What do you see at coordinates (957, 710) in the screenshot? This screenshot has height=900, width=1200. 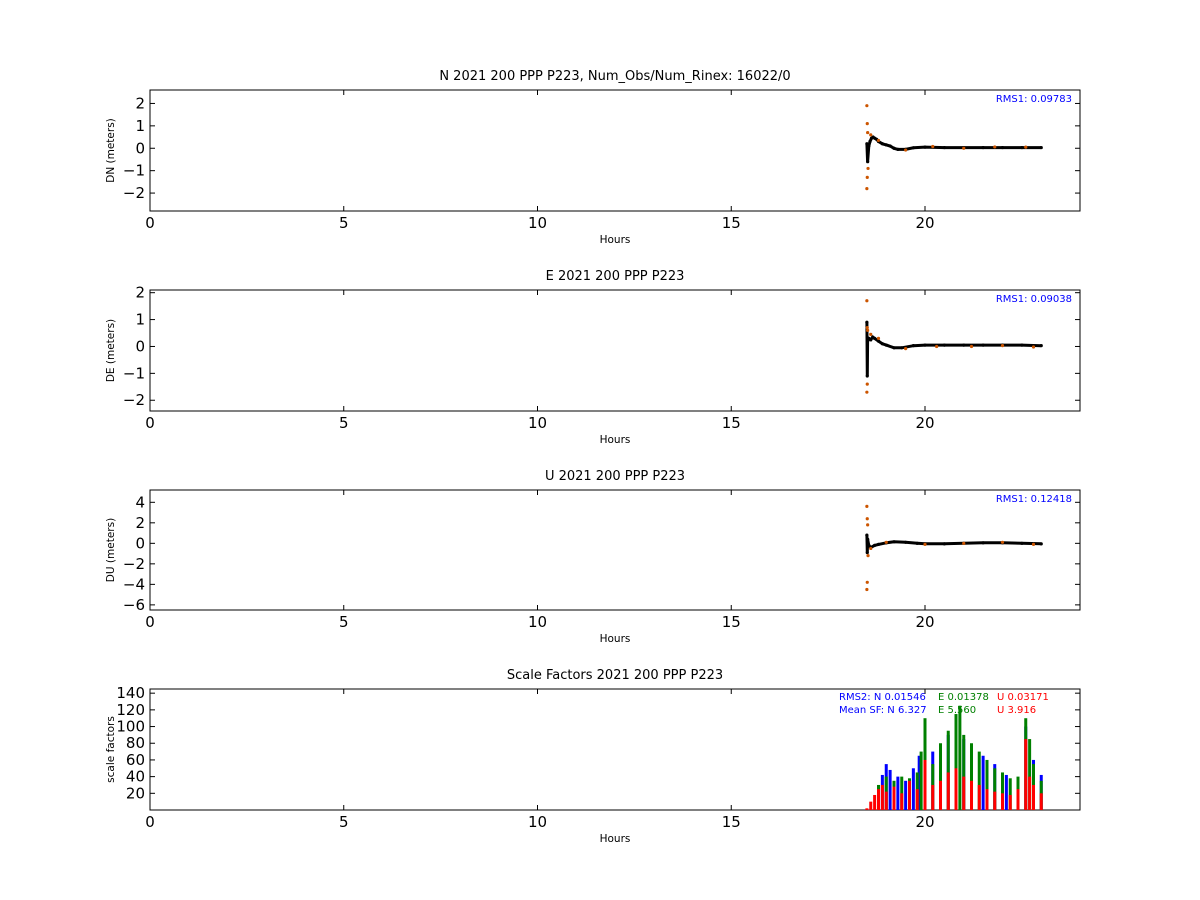 I see `sf-annotation: E 5.560` at bounding box center [957, 710].